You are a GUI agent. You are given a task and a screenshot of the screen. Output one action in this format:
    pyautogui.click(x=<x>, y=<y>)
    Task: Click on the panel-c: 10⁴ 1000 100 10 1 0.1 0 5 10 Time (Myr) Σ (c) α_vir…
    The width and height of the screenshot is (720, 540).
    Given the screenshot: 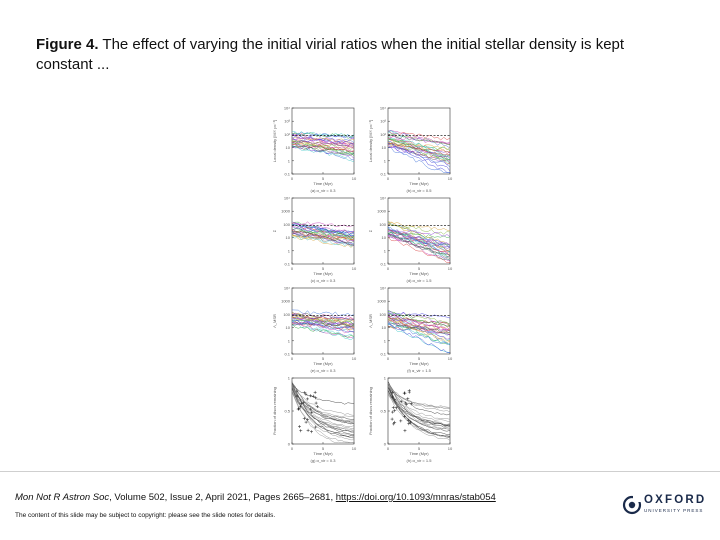 What is the action you would take?
    pyautogui.click(x=316, y=239)
    